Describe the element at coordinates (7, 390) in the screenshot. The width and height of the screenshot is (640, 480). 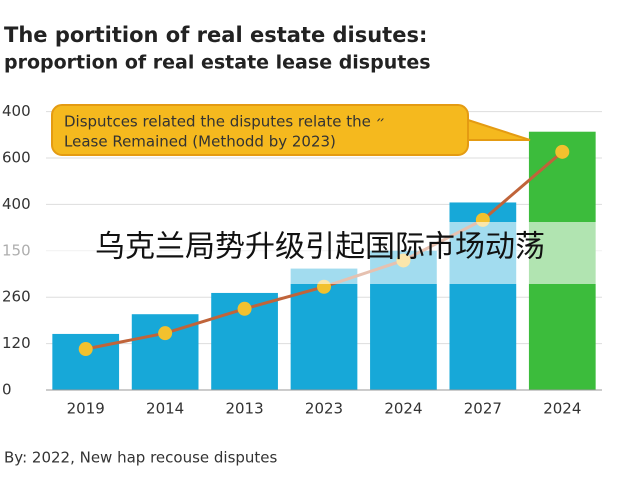
I see `y-tick-label: 0` at that location.